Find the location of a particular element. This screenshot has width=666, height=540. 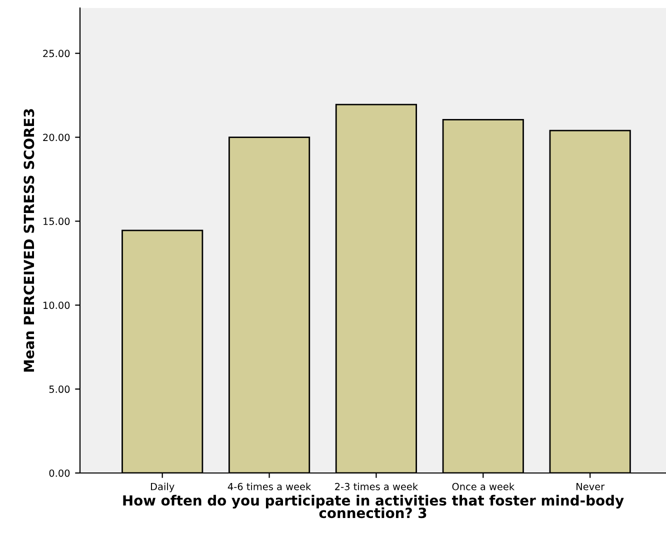

x-tick-label: 4-6 times a week is located at coordinates (270, 486).